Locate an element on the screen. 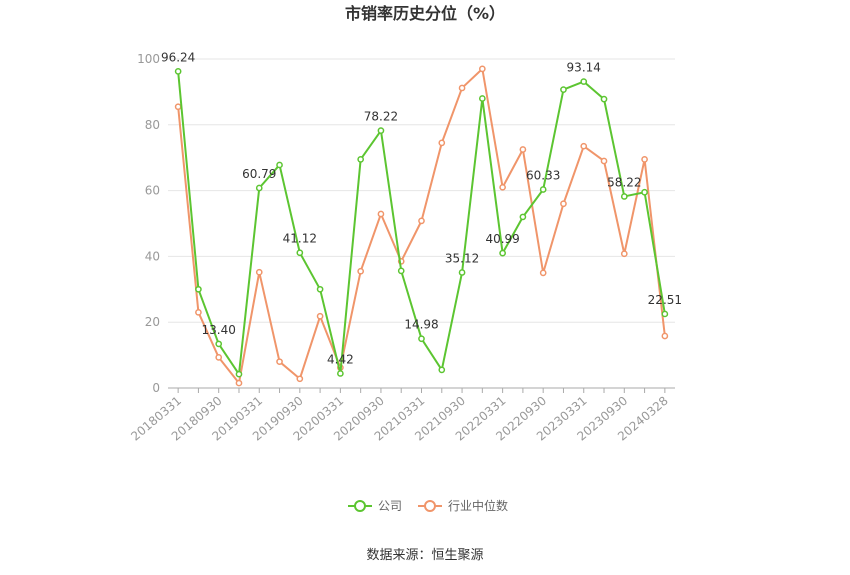 The height and width of the screenshot is (575, 850). legend-item-company: 公司 is located at coordinates (375, 506).